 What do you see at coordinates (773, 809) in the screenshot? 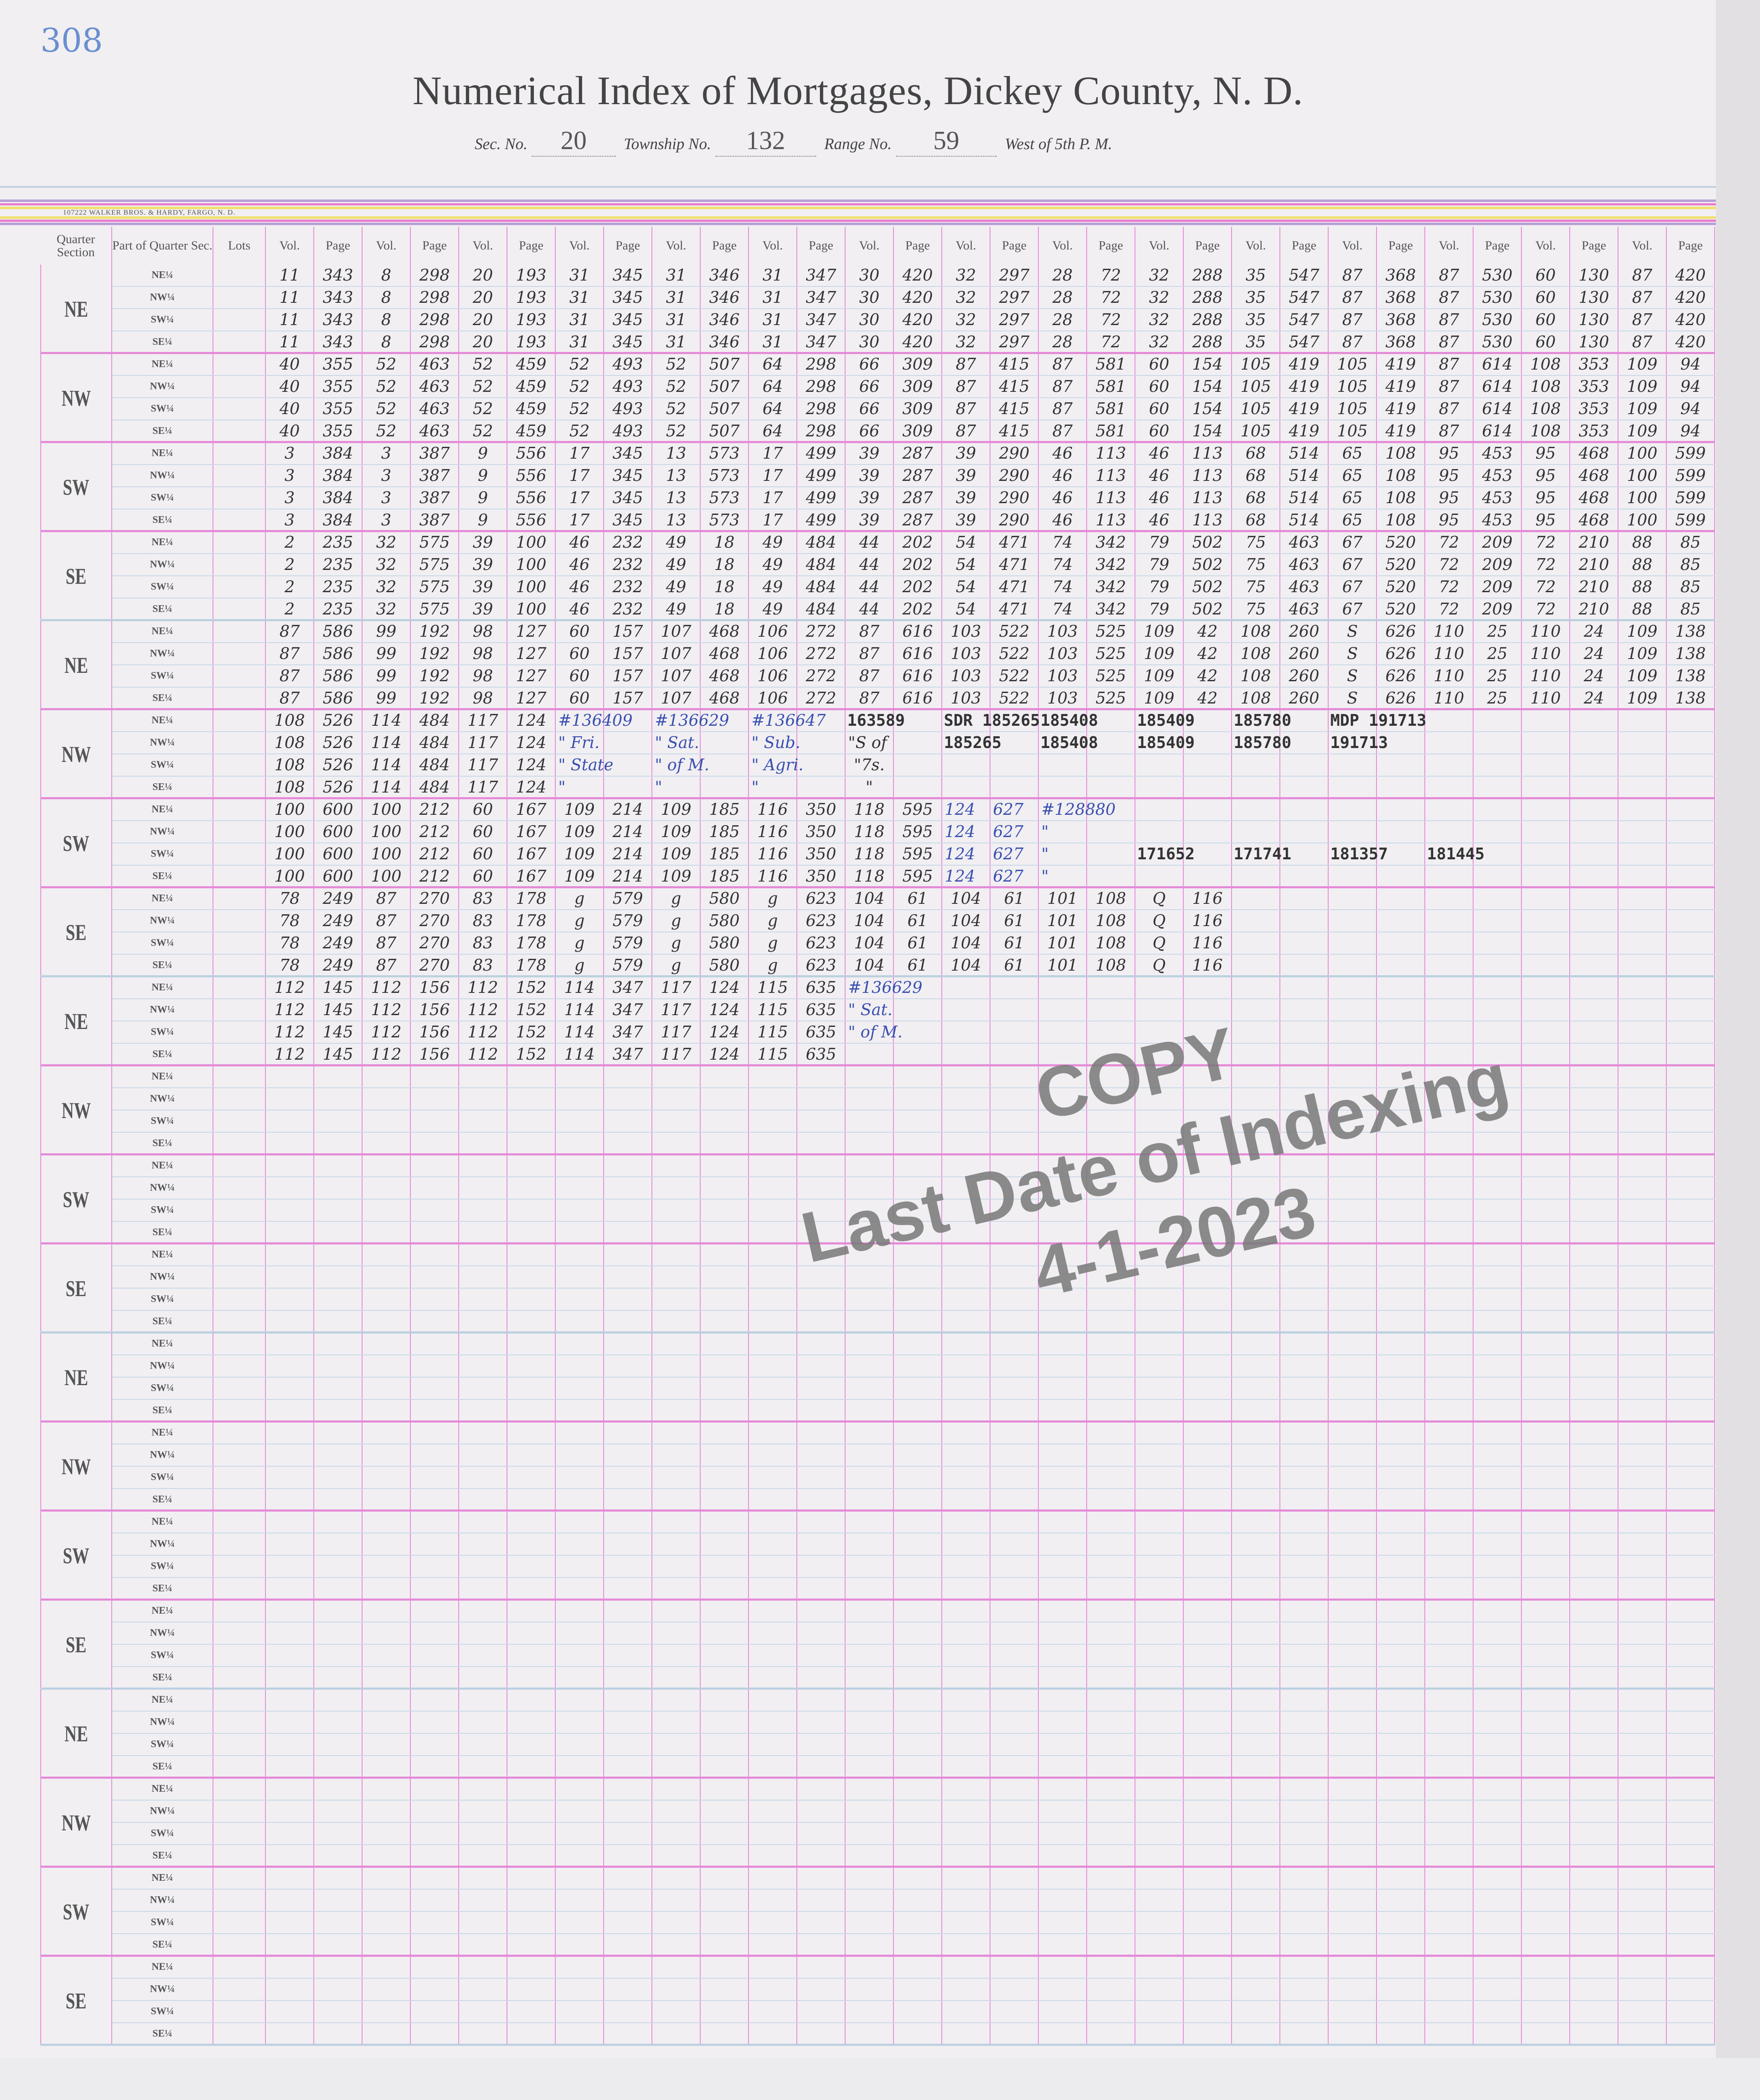
I see `vol-cell: 116` at bounding box center [773, 809].